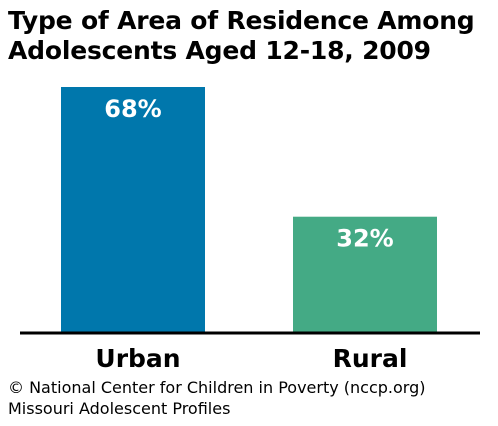 The image size is (498, 426). Describe the element at coordinates (370, 358) in the screenshot. I see `category-label-rural: Rural` at that location.